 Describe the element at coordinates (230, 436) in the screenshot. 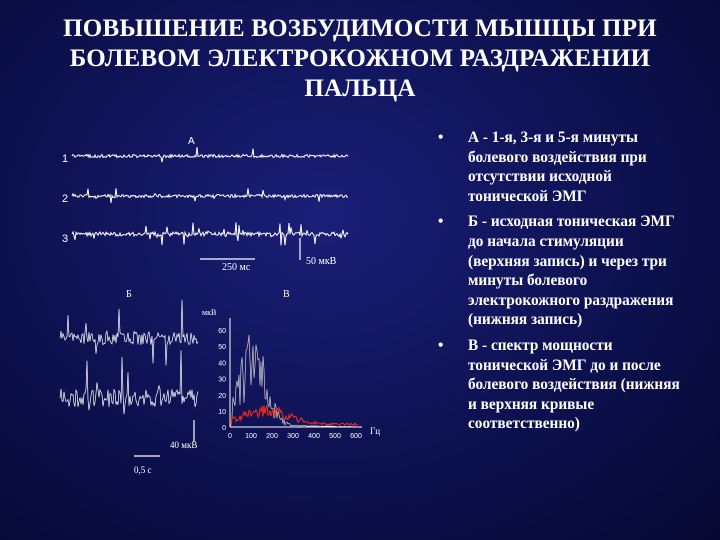

I see `spectrum-xtick-label: 0` at that location.